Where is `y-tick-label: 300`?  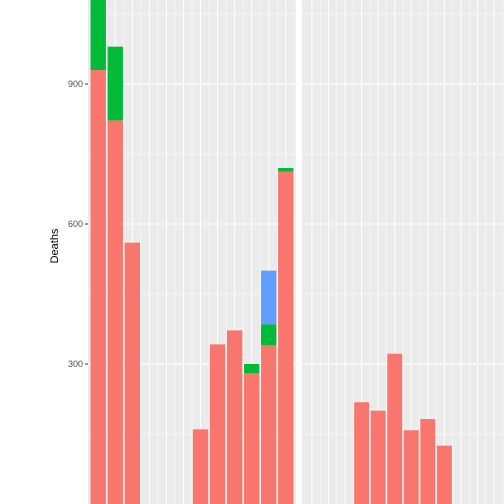
y-tick-label: 300 is located at coordinates (75, 364).